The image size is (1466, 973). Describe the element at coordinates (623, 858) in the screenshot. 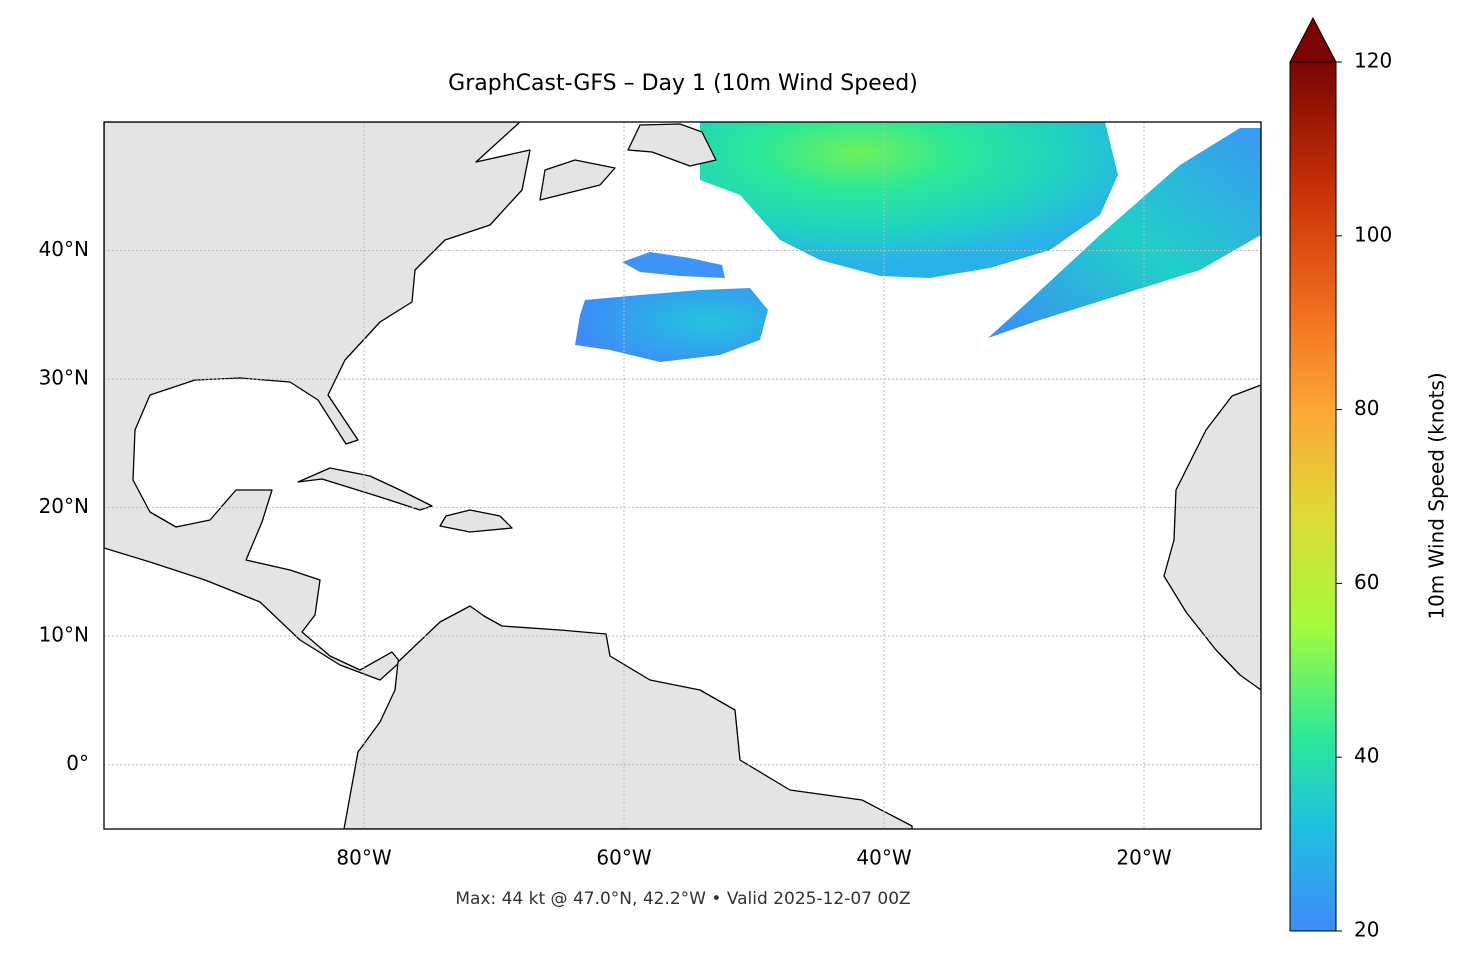

I see `x-tick-label: 60°W` at that location.